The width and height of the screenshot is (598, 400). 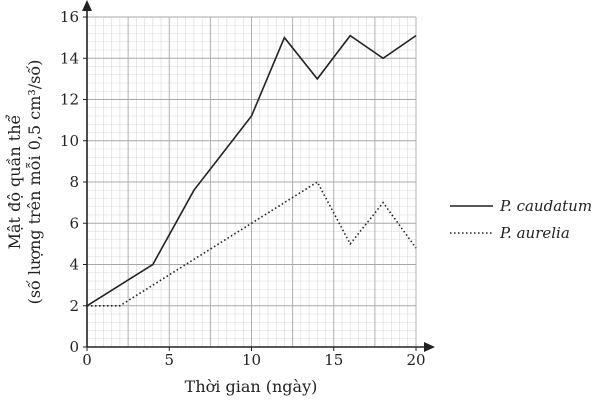 What do you see at coordinates (251, 386) in the screenshot?
I see `x-axis-label: Thời gian (ngày)` at bounding box center [251, 386].